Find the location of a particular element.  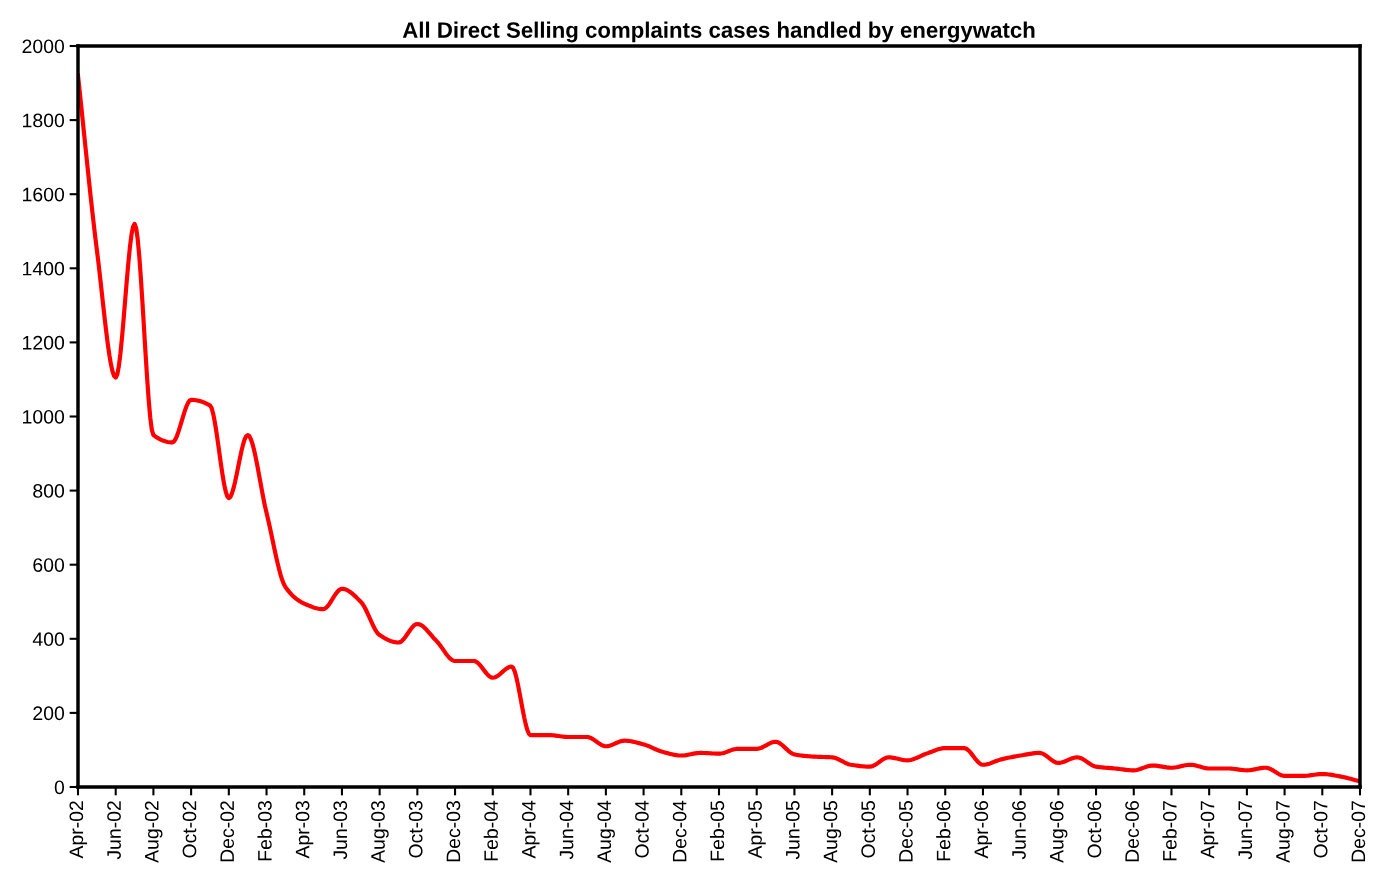

x-tick-label: Apr-04 is located at coordinates (530, 829).